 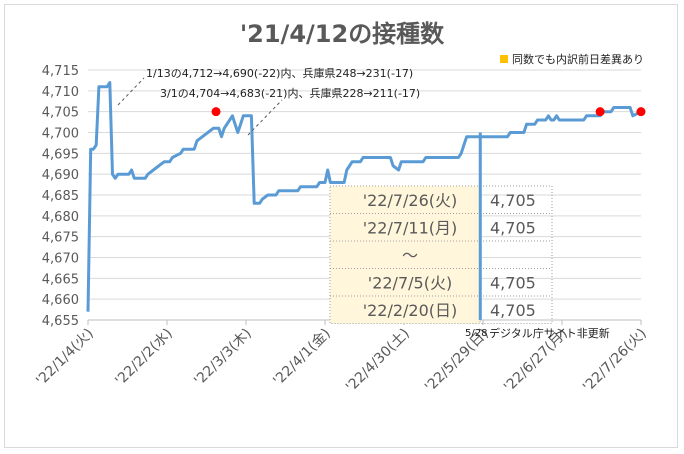 What do you see at coordinates (223, 358) in the screenshot?
I see `x-tick-label: '22/3/3(木)` at bounding box center [223, 358].